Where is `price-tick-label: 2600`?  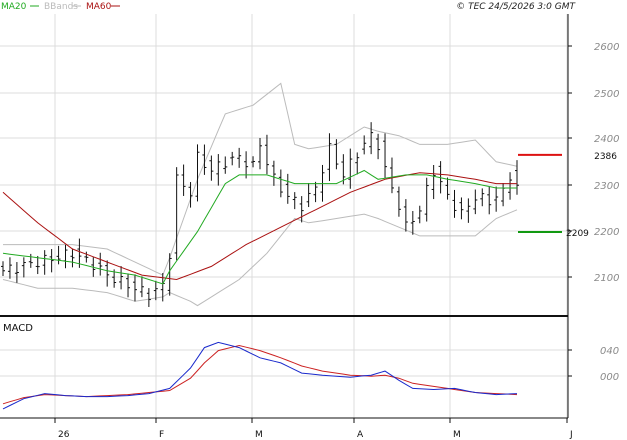
price-tick-label: 2600 is located at coordinates (606, 47).